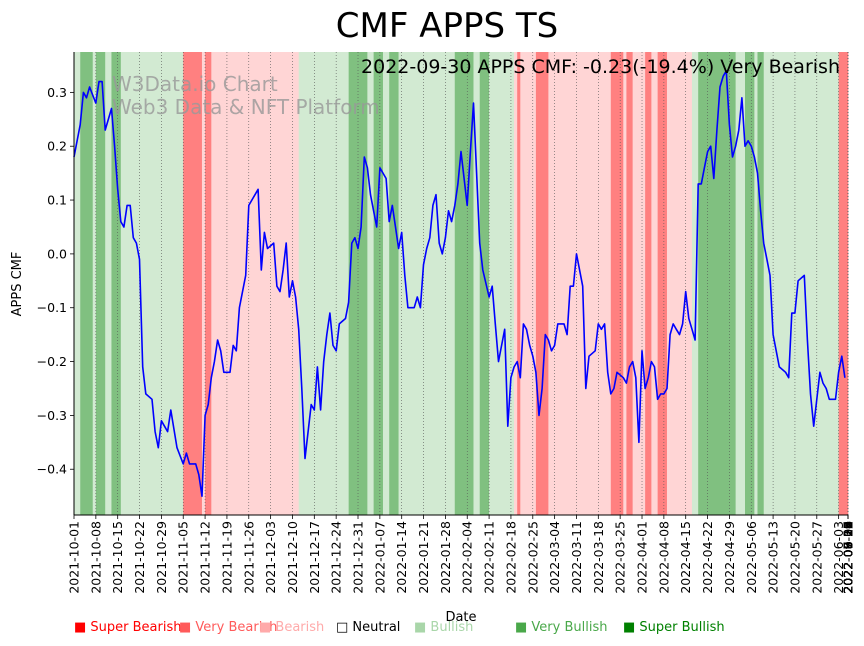 The width and height of the screenshot is (864, 646). I want to click on x-tick-label: 2021-12-24, so click(336, 557).